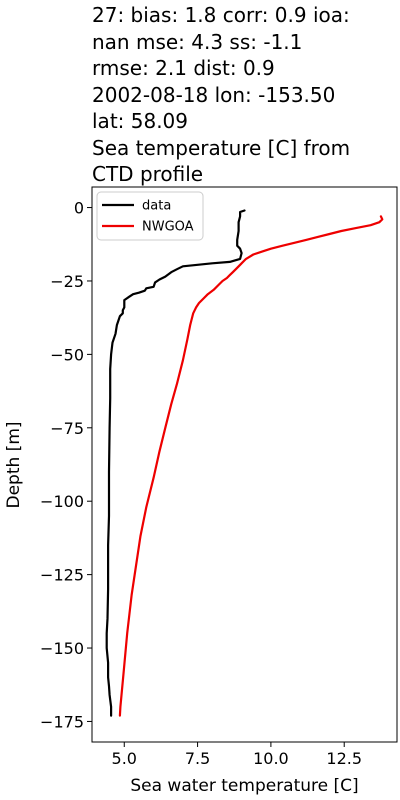 The height and width of the screenshot is (800, 400). Describe the element at coordinates (67, 281) in the screenshot. I see `y-tick-label: −25` at that location.